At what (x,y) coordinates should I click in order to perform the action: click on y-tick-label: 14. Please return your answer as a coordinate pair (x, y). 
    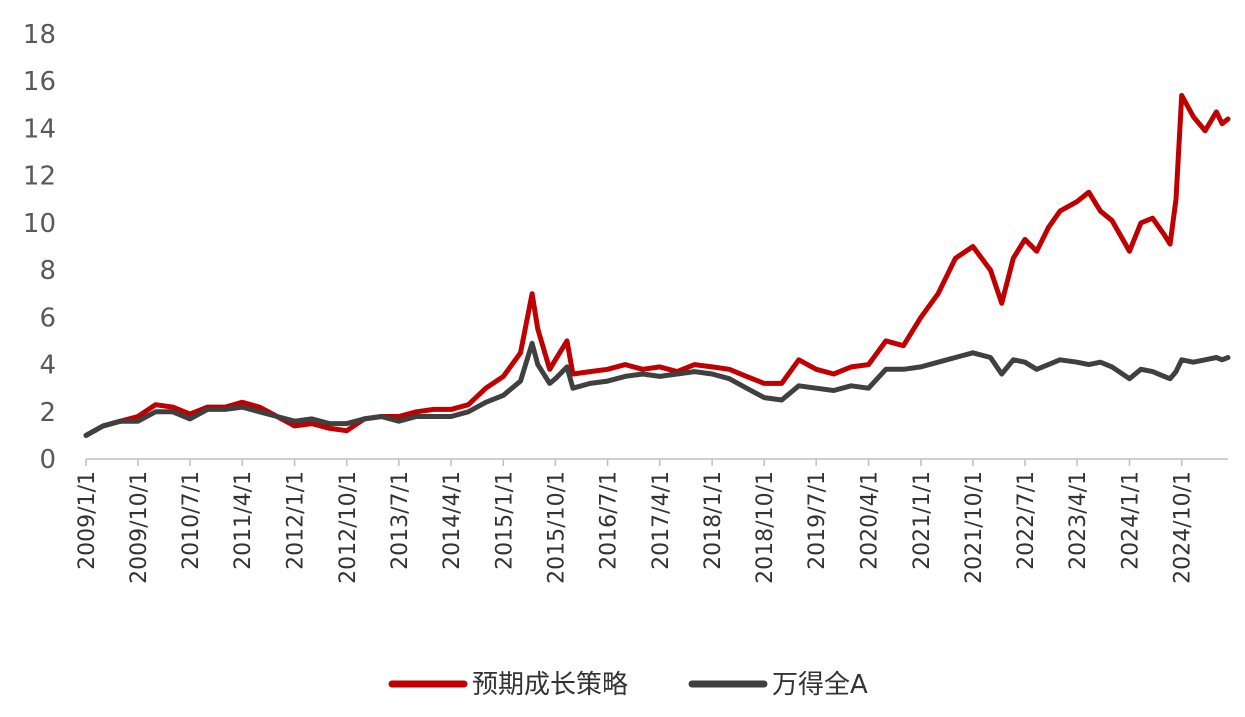
    Looking at the image, I should click on (39, 129).